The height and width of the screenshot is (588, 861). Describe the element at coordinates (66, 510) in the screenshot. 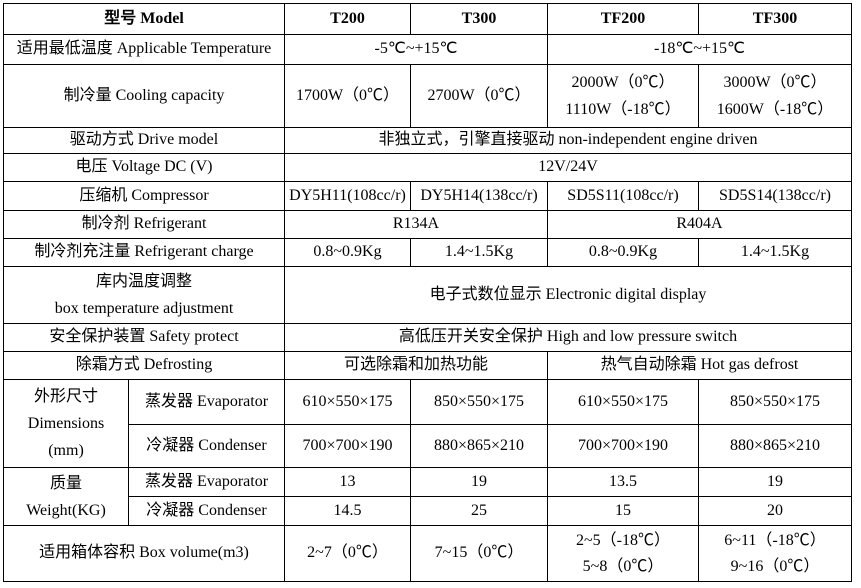

I see `weight-label-en: Weight(KG)` at that location.